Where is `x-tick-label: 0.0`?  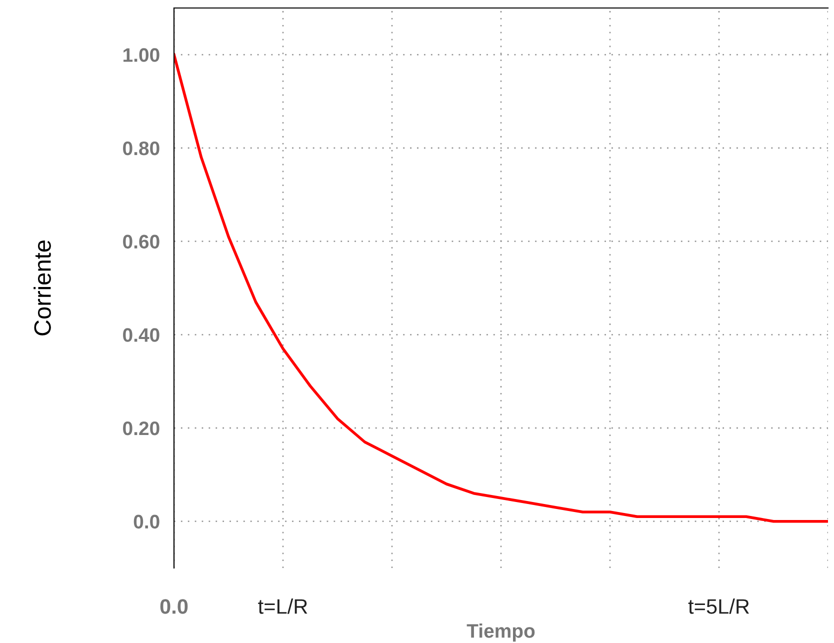
x-tick-label: 0.0 is located at coordinates (174, 606).